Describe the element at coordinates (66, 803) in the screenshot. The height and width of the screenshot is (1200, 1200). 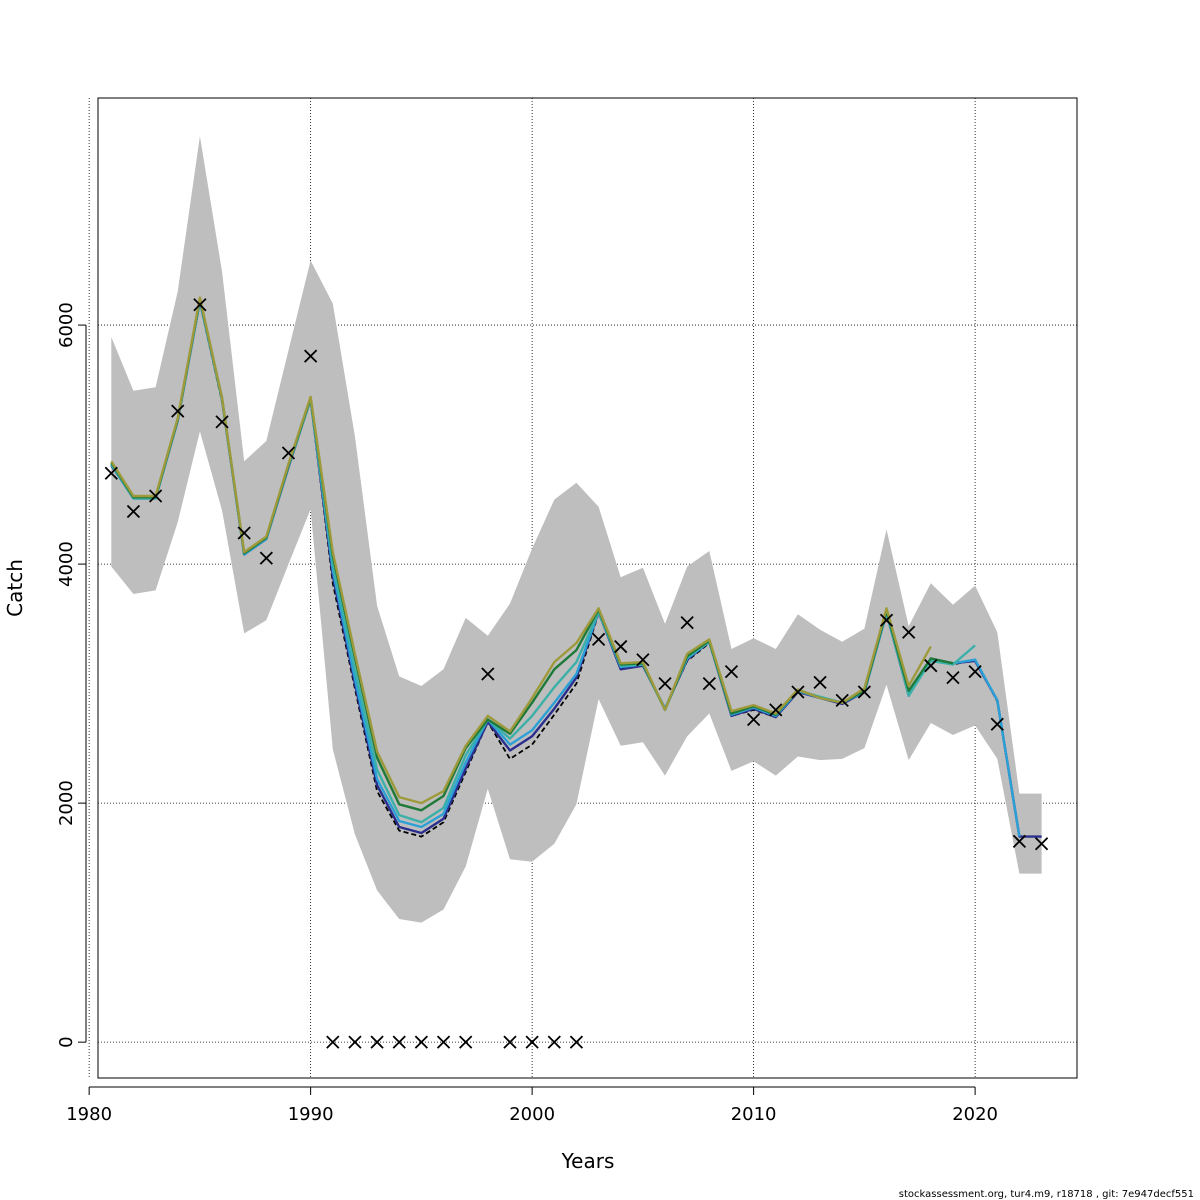
I see `y-tick-label: 2000` at that location.